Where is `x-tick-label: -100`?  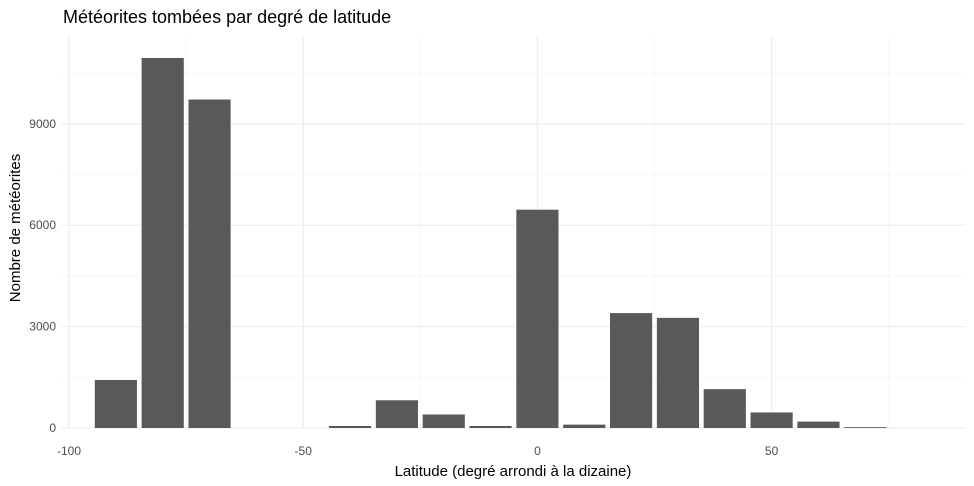
x-tick-label: -100 is located at coordinates (69, 451).